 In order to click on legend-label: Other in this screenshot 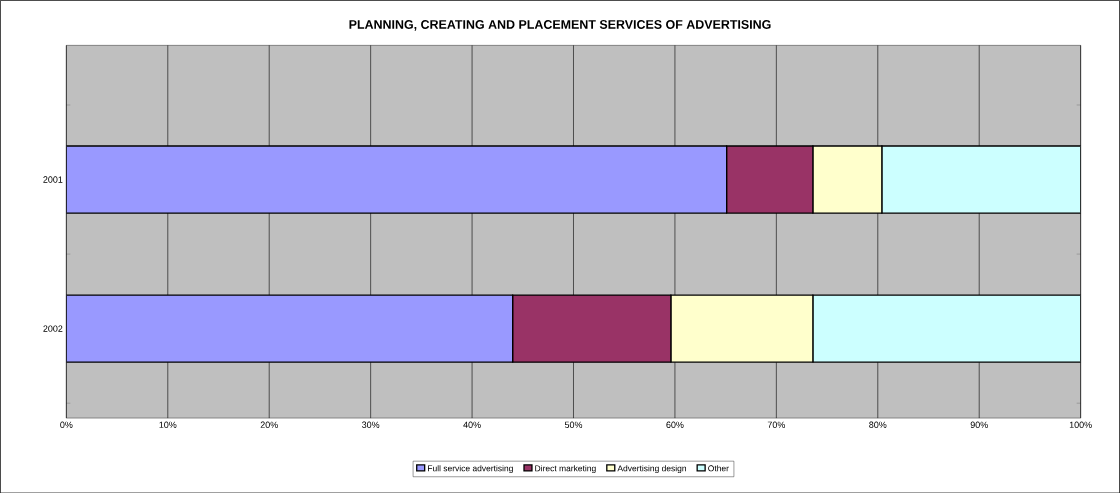, I will do `click(718, 468)`.